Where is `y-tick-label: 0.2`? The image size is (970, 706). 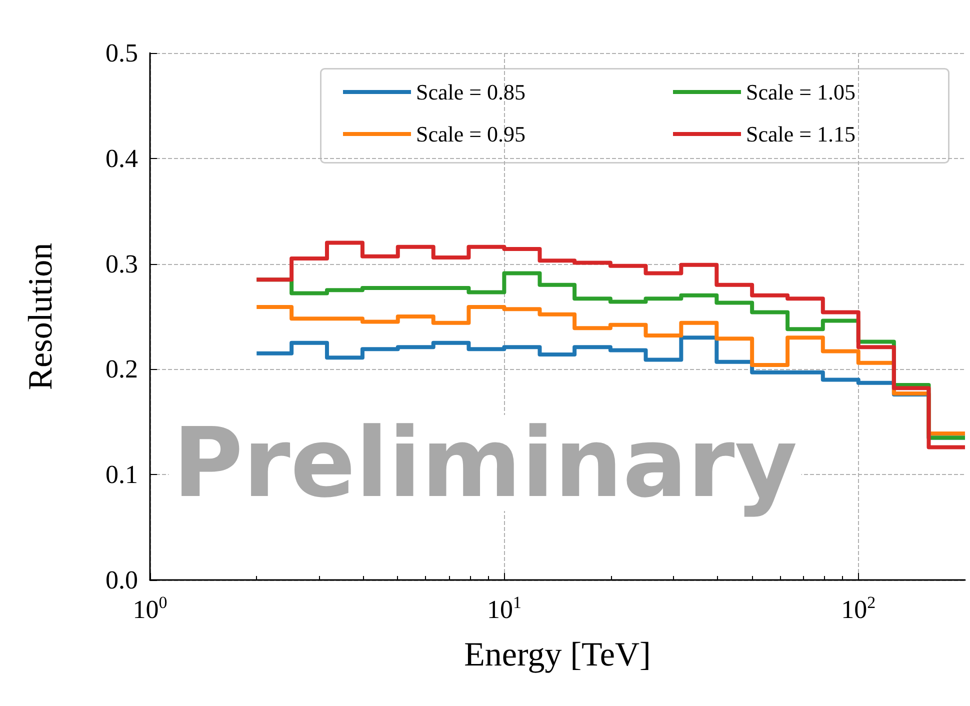
y-tick-label: 0.2 is located at coordinates (122, 369).